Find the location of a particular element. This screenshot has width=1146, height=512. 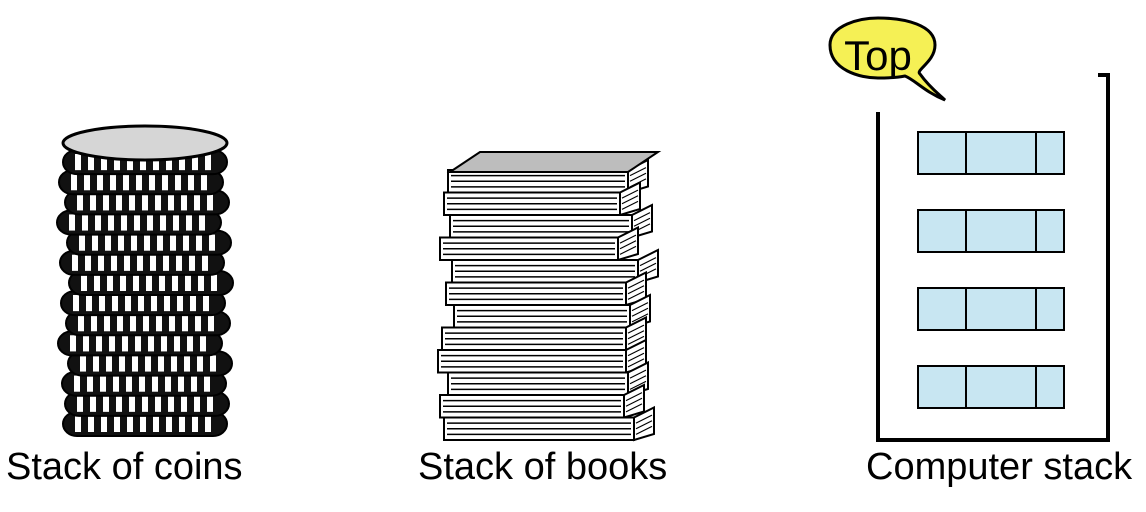

book-stack-illustration is located at coordinates (549, 296).